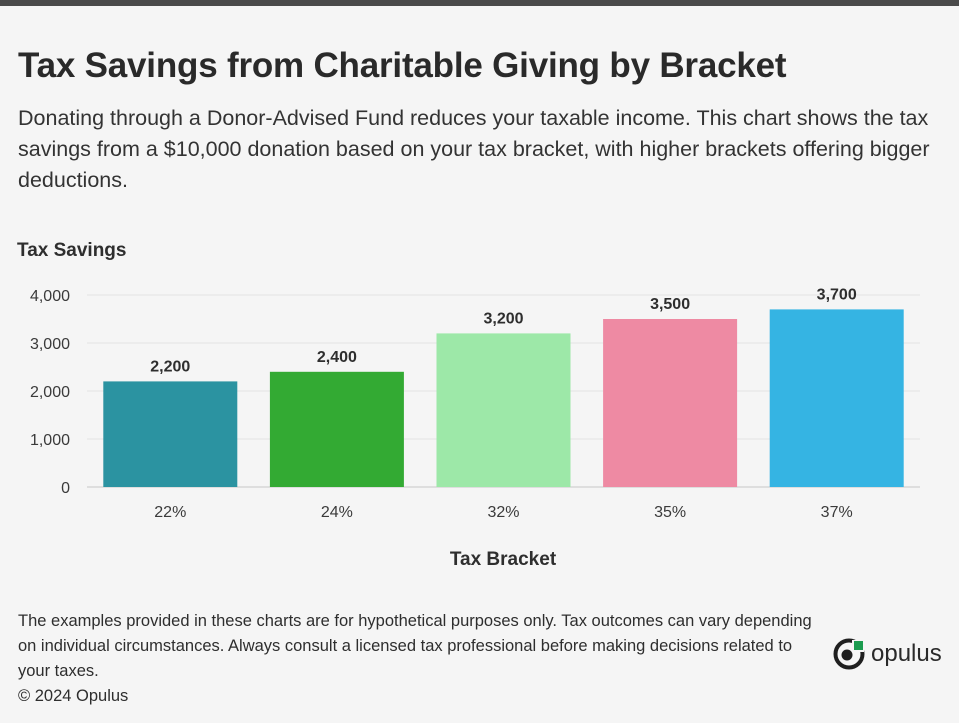 Image resolution: width=959 pixels, height=723 pixels. Describe the element at coordinates (849, 654) in the screenshot. I see `opulus-logo-icon` at that location.